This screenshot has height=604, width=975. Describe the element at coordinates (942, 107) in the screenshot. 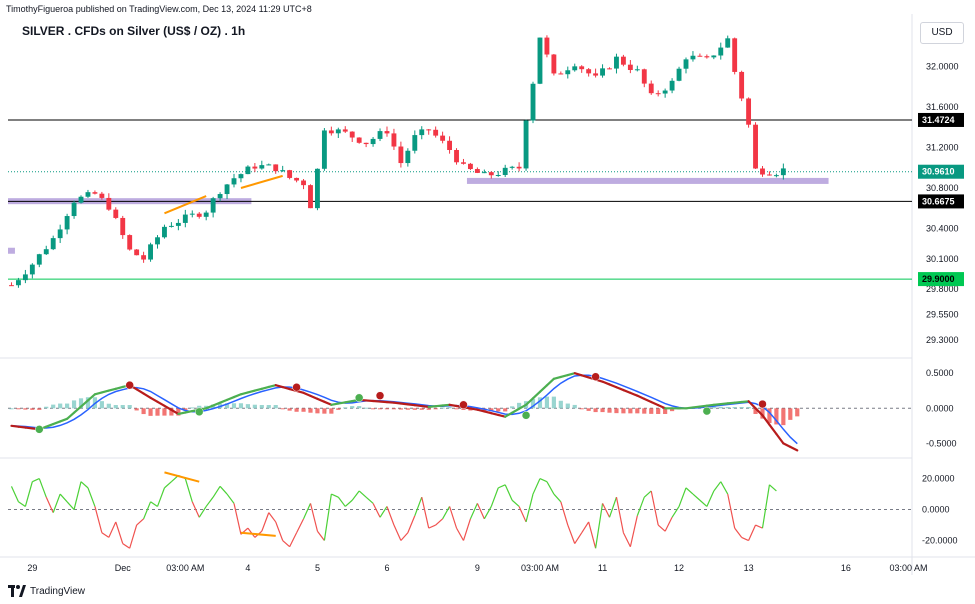

I see `price-axis-tick: 31.6000` at that location.